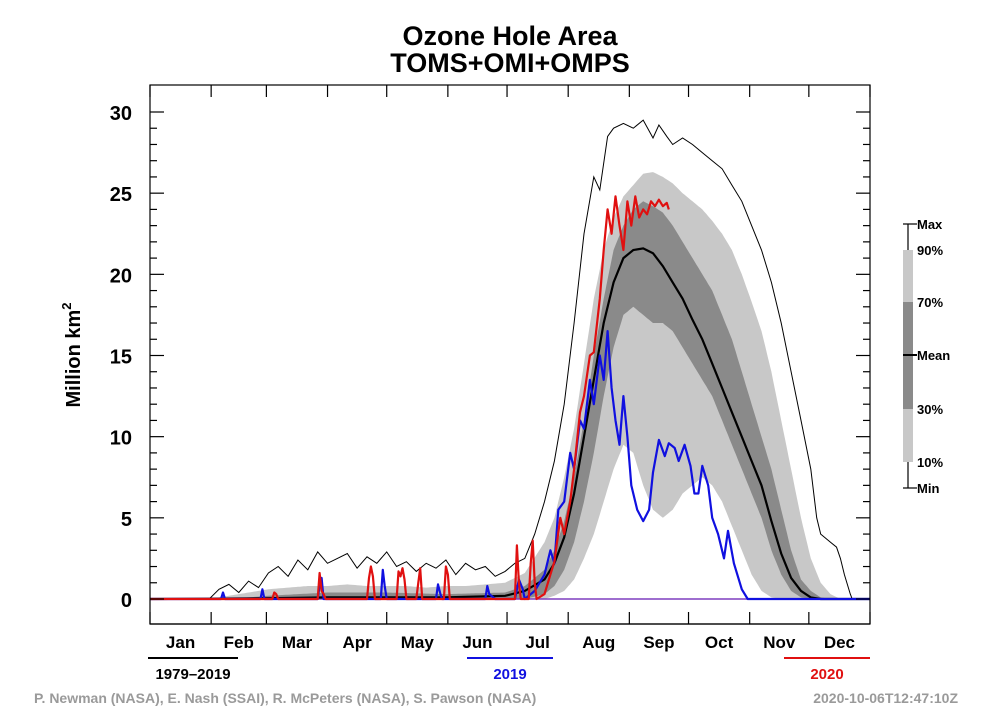 The width and height of the screenshot is (1000, 722). What do you see at coordinates (885, 698) in the screenshot?
I see `timestamp-text: 2020-10-06T12:47:10Z` at bounding box center [885, 698].